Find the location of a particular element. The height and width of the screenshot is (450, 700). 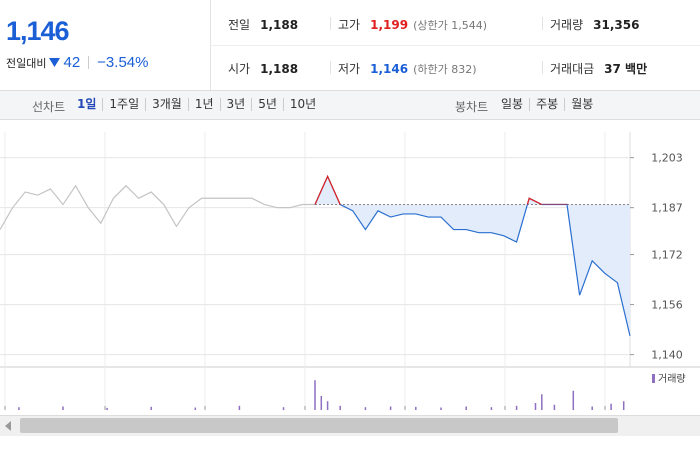

tab-bar: 선차트 1일 1주일 3개월 1년 3년 5년 10년 봉차트 일봉 주봉 월봉 is located at coordinates (350, 105).